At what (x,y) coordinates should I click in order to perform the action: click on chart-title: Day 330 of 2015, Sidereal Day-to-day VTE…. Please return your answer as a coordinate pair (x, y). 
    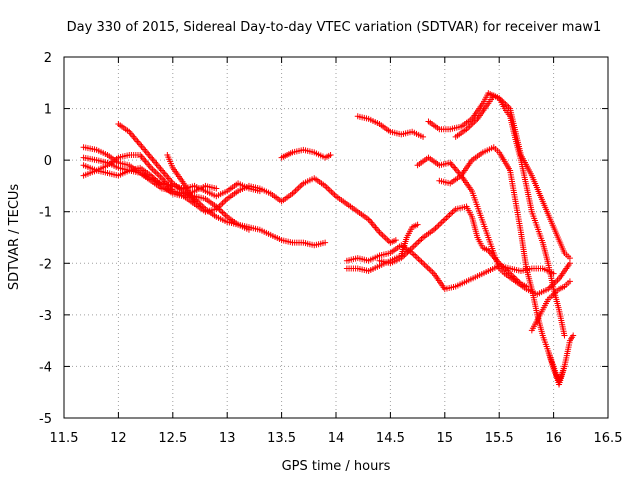
    Looking at the image, I should click on (334, 27).